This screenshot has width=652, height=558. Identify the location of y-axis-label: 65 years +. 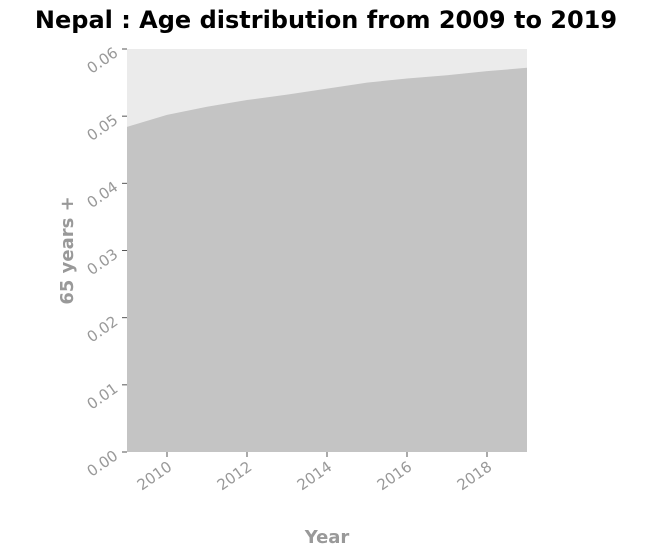
(67, 250).